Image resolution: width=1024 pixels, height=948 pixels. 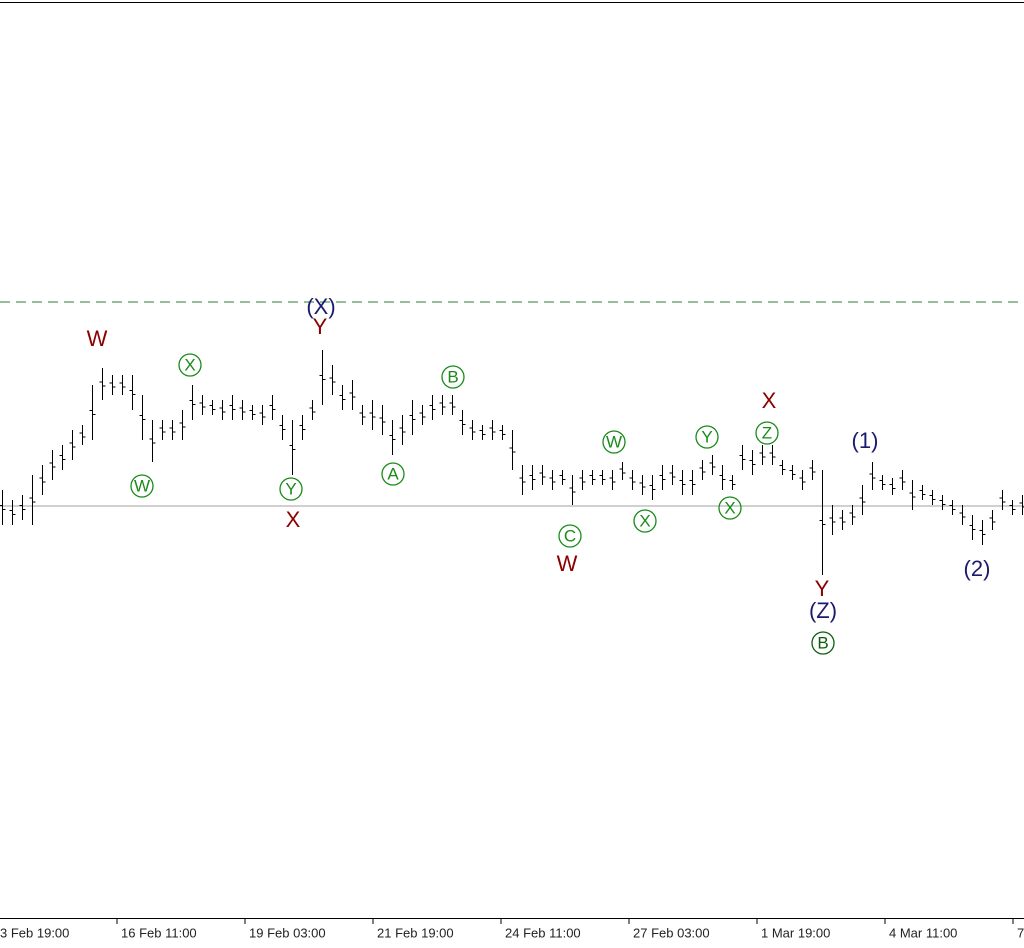 I want to click on x-tick-label: 27 Feb 03:00, so click(x=671, y=932).